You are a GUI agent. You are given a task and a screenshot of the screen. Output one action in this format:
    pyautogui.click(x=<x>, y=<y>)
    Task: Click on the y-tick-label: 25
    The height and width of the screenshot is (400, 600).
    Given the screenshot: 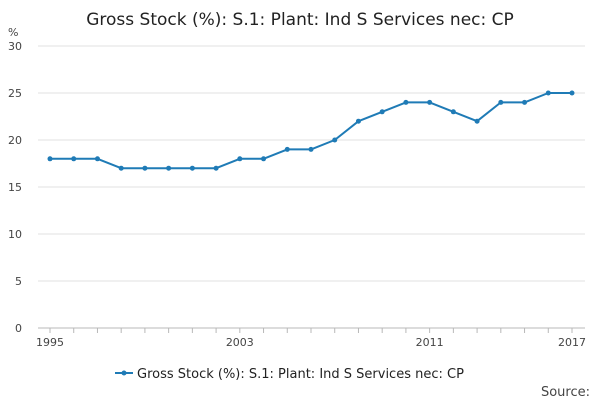 What is the action you would take?
    pyautogui.click(x=15, y=93)
    